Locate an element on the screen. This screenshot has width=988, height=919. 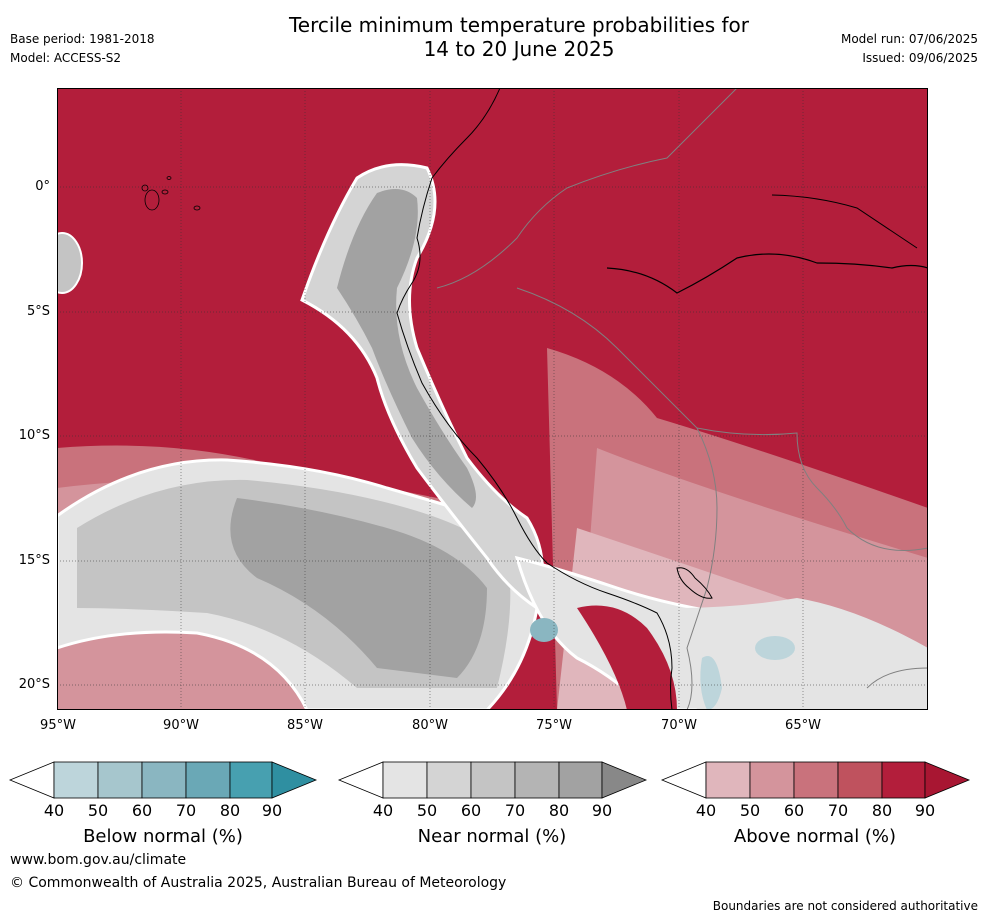
title-line-2: 14 to 20 June 2025 is located at coordinates (519, 49).